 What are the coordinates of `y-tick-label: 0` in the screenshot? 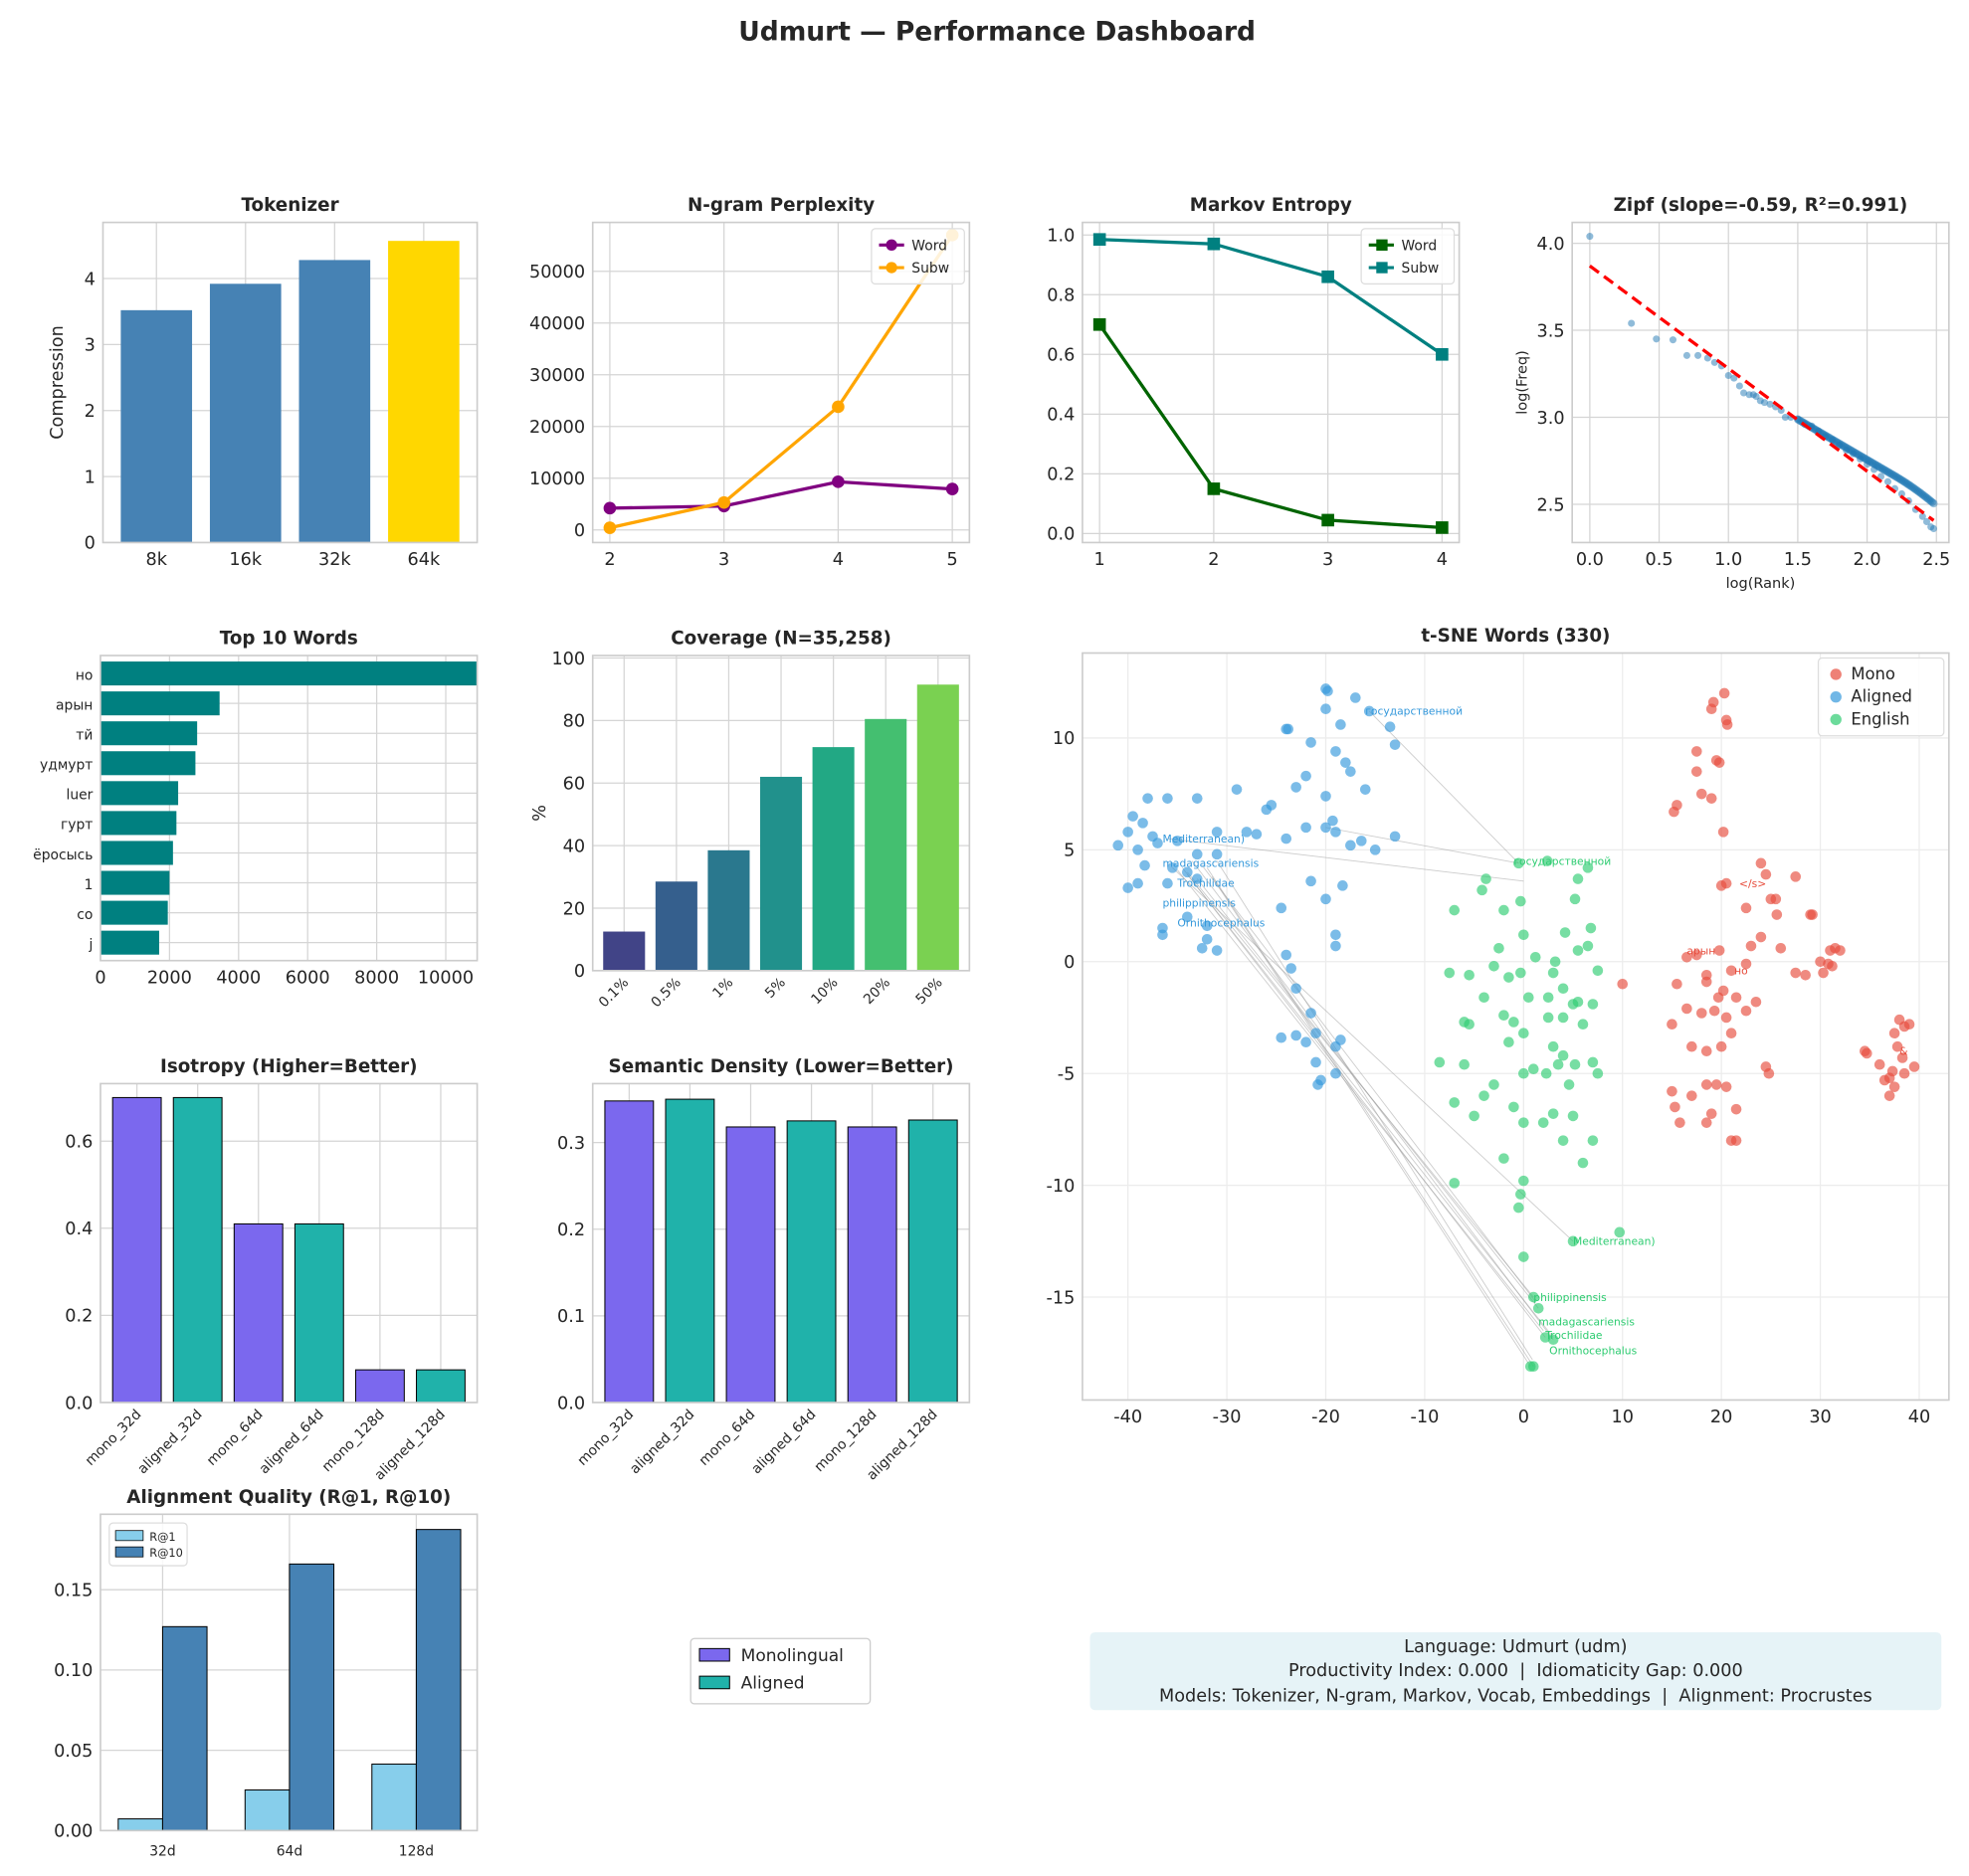 It's located at (579, 531).